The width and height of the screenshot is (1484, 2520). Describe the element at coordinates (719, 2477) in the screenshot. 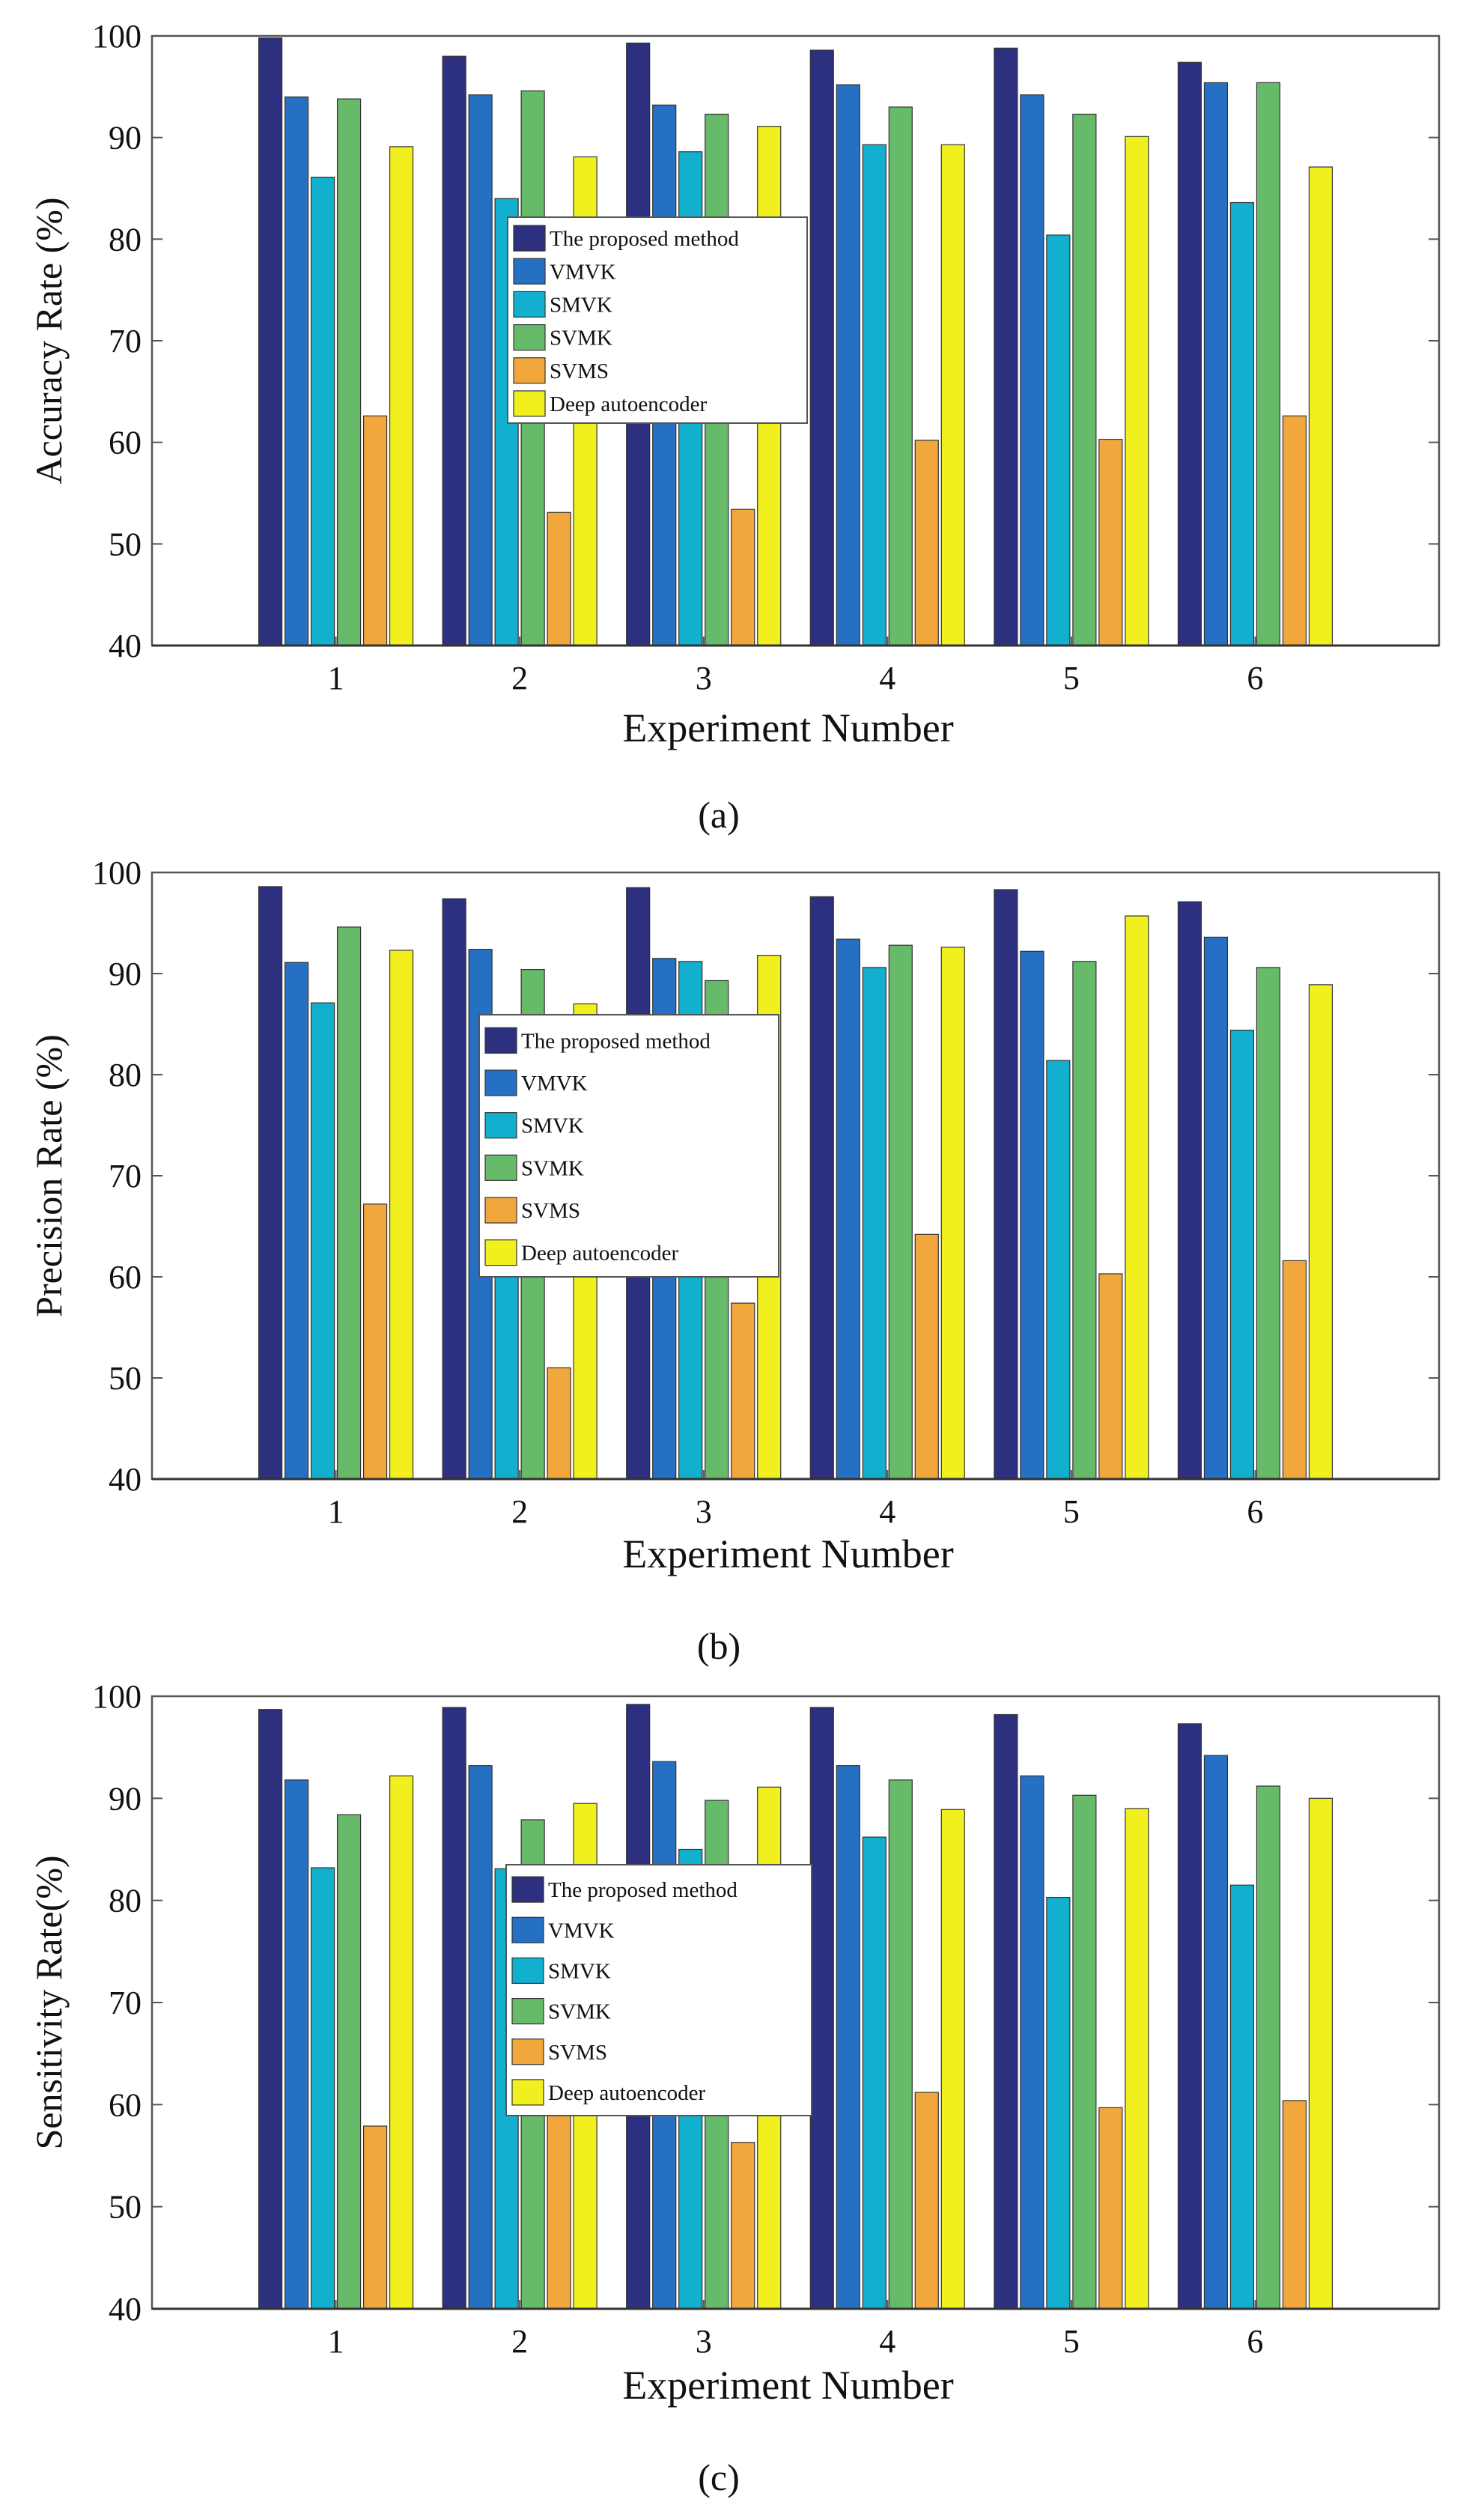

I see `figure-caption: (c)` at that location.